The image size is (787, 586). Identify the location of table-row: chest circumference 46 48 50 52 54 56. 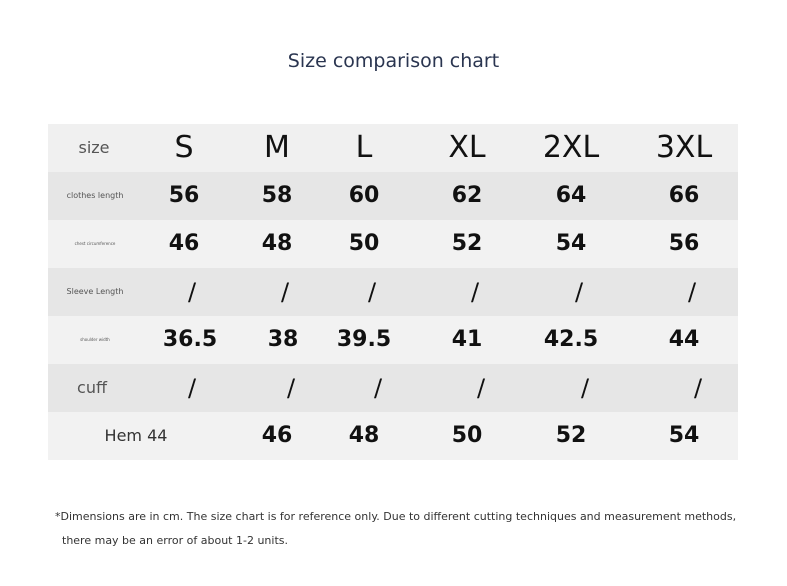
(393, 244).